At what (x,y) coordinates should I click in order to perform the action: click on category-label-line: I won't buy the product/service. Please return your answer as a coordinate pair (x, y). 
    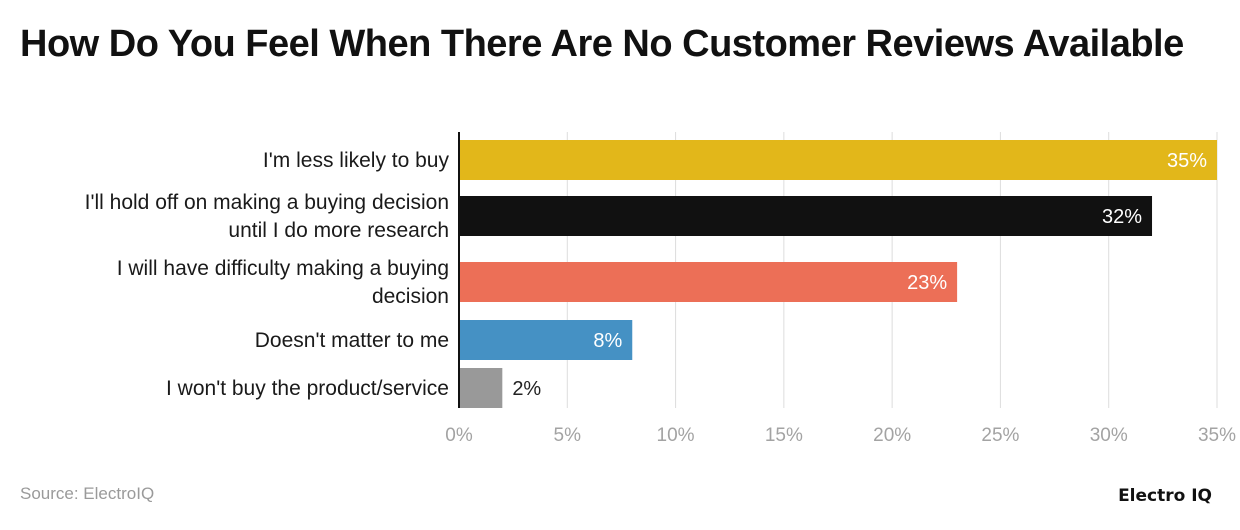
    Looking at the image, I should click on (307, 388).